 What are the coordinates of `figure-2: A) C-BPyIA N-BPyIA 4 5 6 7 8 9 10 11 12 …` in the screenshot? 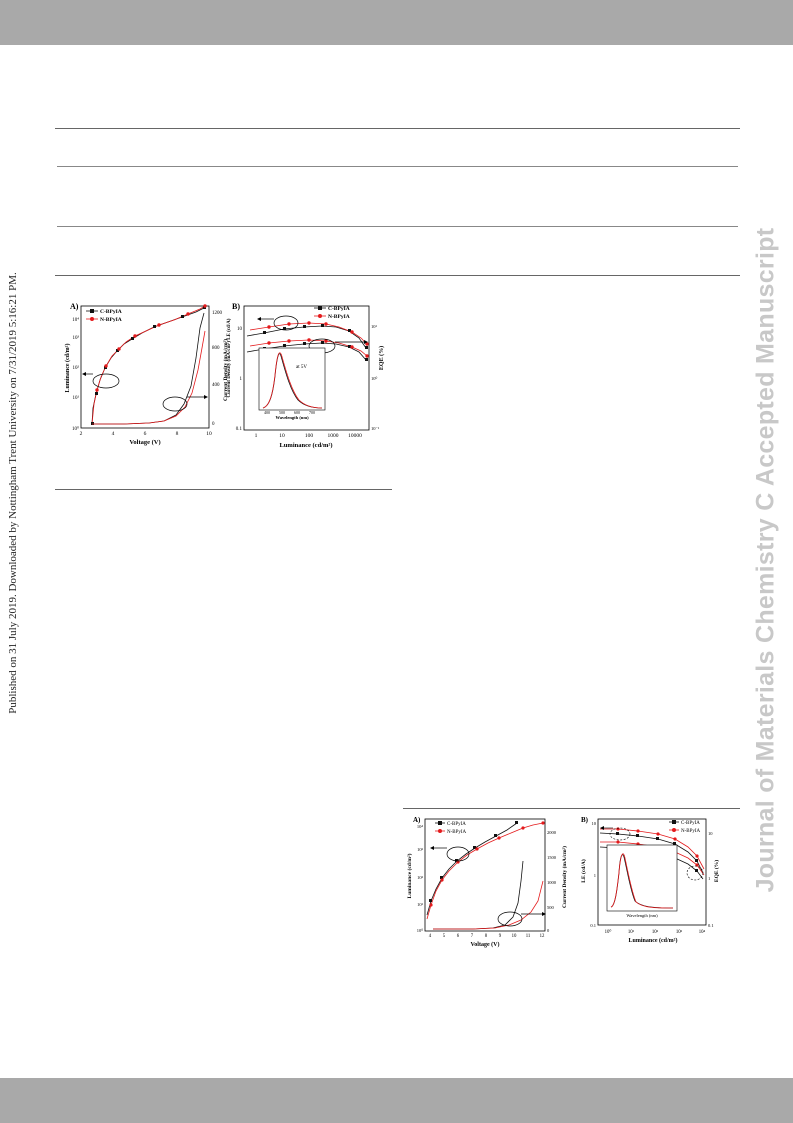 It's located at (563, 885).